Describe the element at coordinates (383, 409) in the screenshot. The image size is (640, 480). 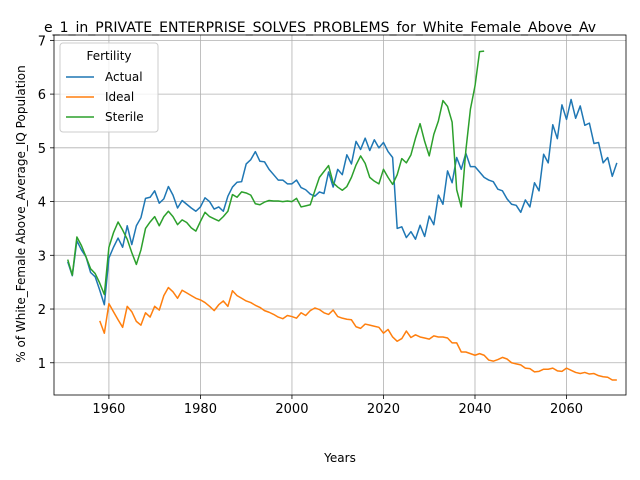
I see `x-tick-label: 2020` at that location.